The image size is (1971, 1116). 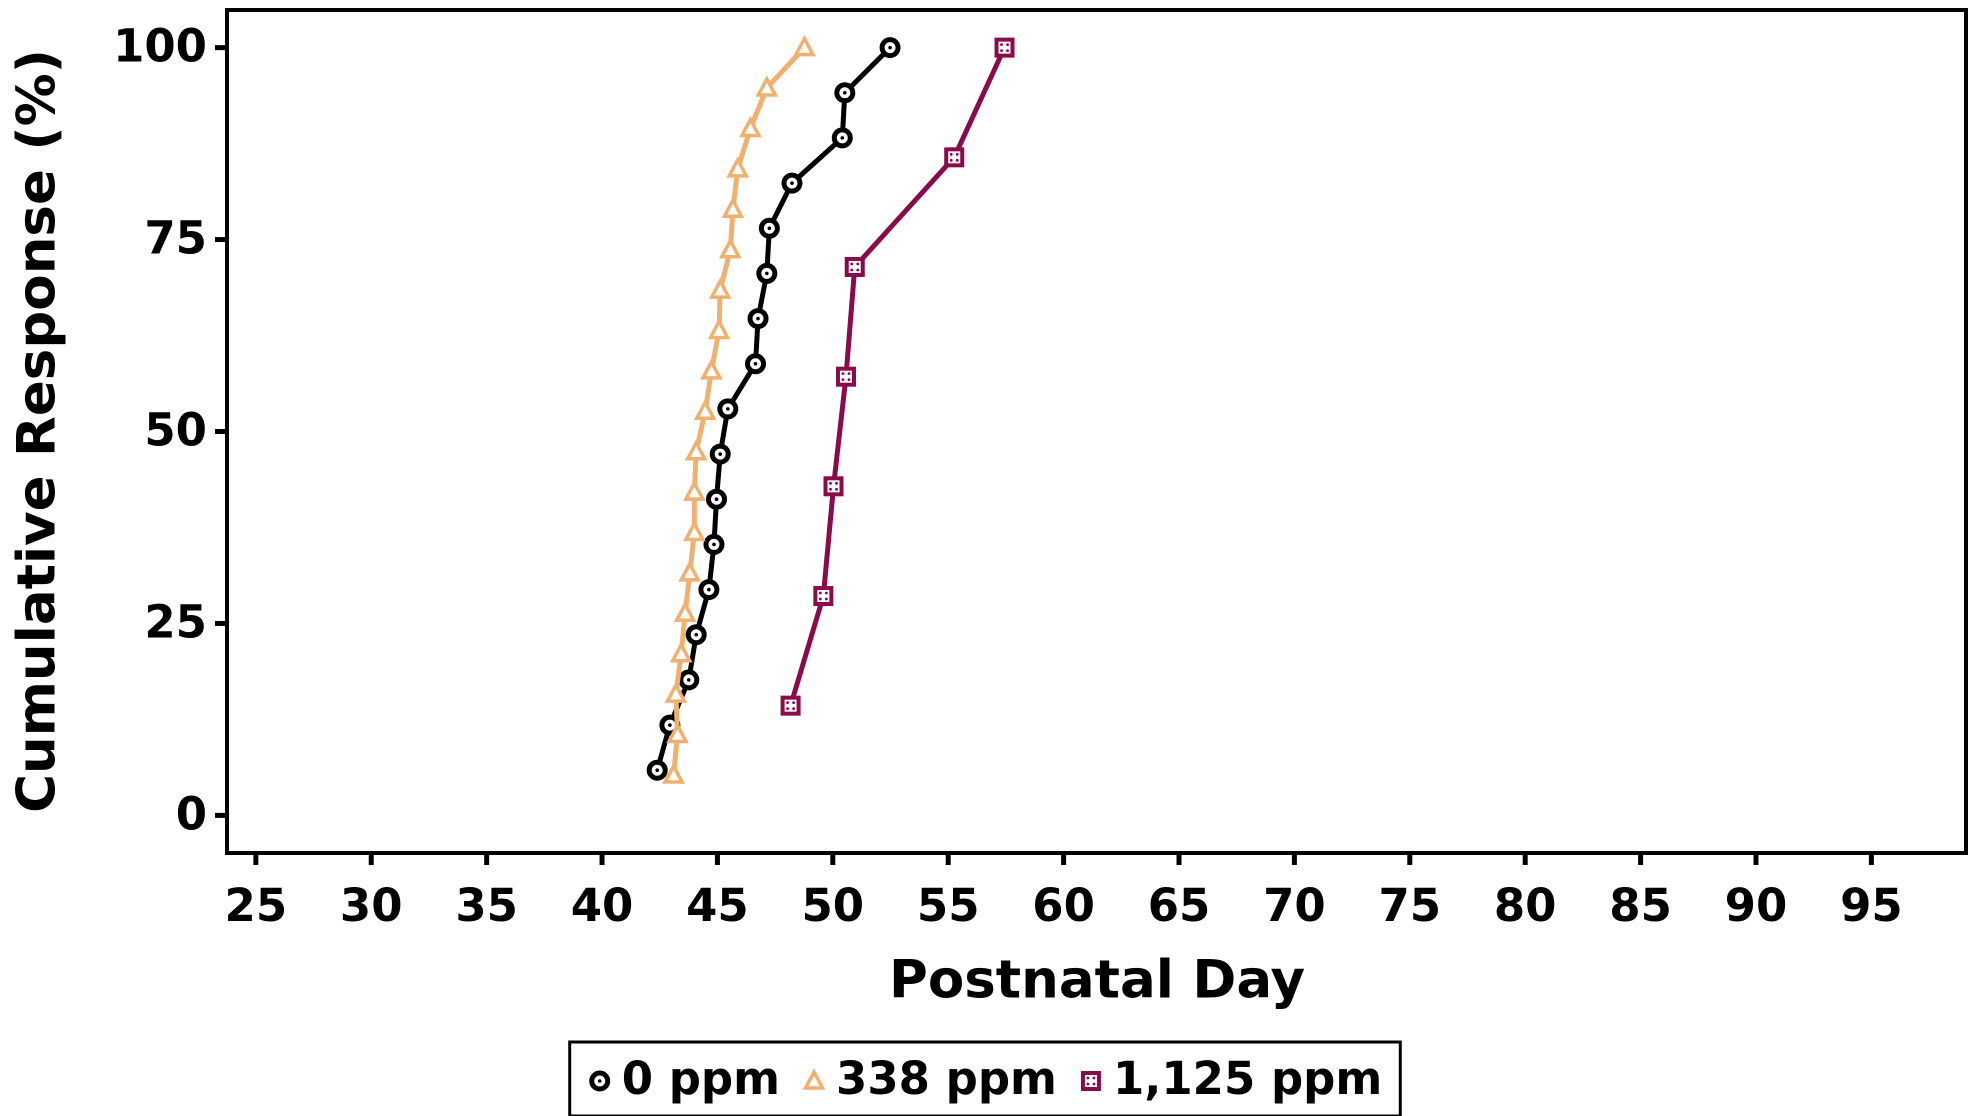 I want to click on x-tick-label: 60, so click(x=1063, y=905).